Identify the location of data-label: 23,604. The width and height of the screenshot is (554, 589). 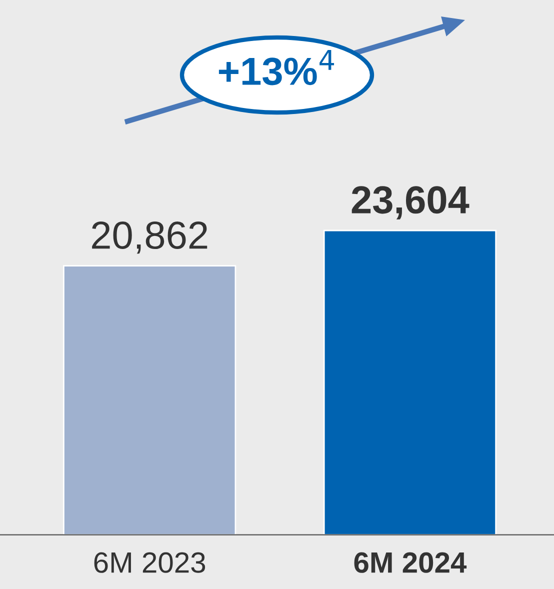
(411, 203).